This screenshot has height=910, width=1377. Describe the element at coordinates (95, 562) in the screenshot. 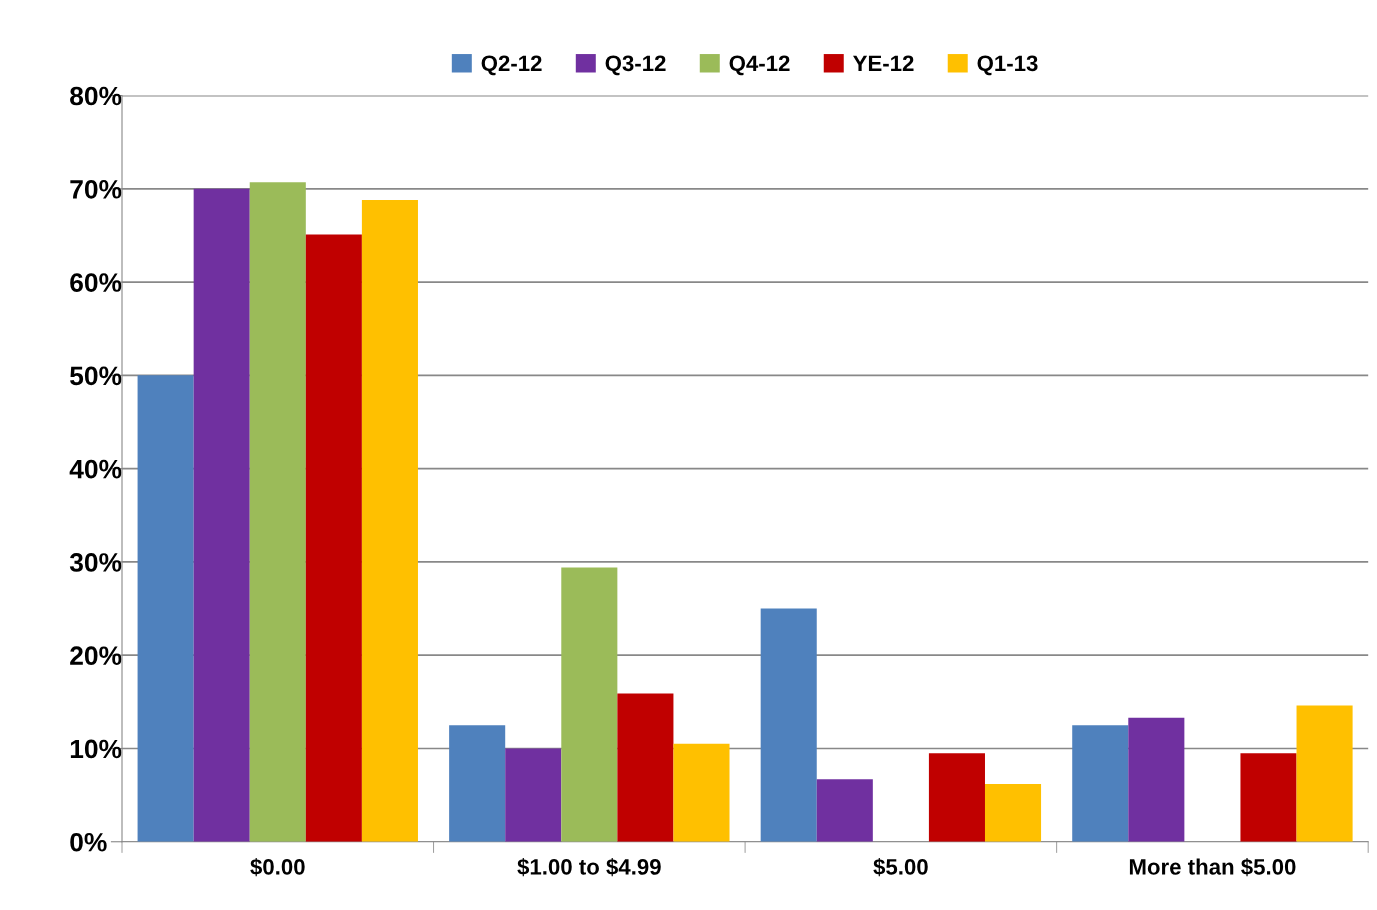

I see `y-tick-label: 30%` at that location.